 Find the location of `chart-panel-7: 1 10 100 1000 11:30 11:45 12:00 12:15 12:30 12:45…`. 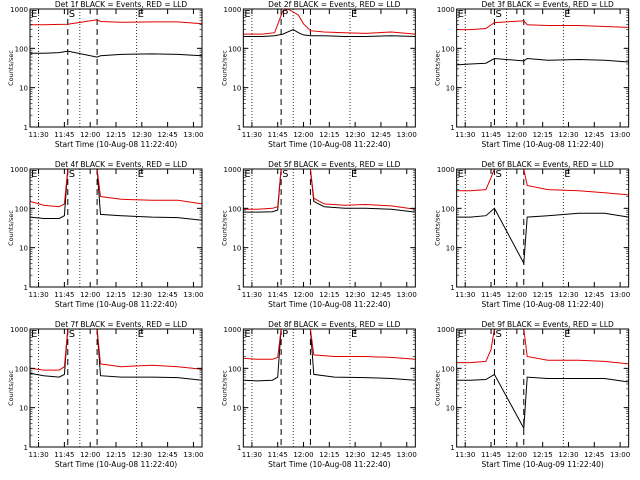

chart-panel-7: 1 10 100 1000 11:30 11:45 12:00 12:15 12:30 12:45… is located at coordinates (105, 394).